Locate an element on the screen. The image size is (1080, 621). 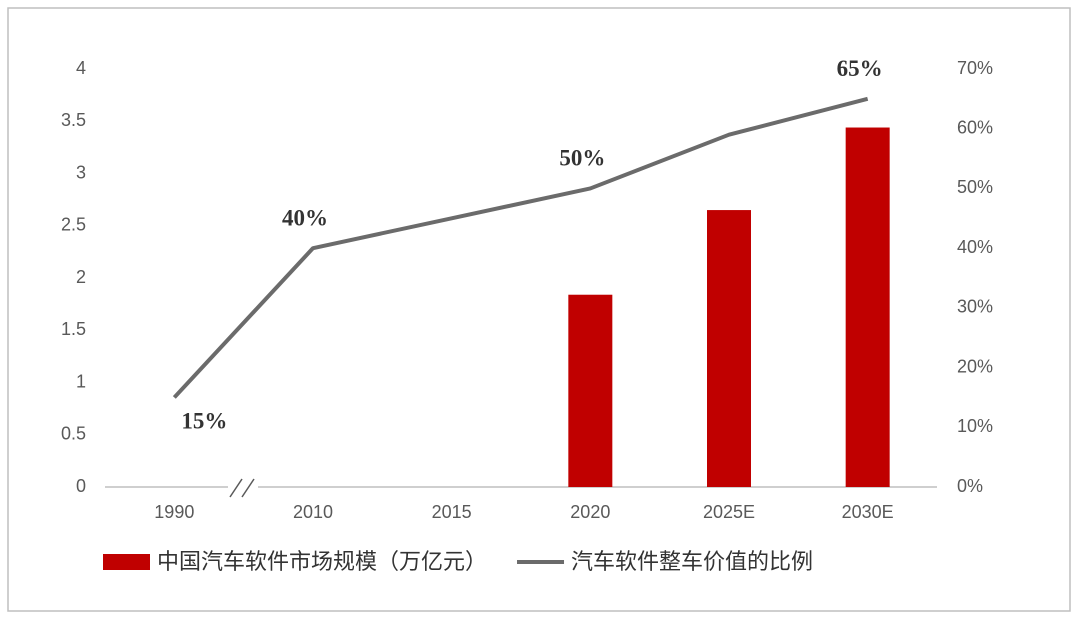
y-tick-label: 3.5 is located at coordinates (73, 120).